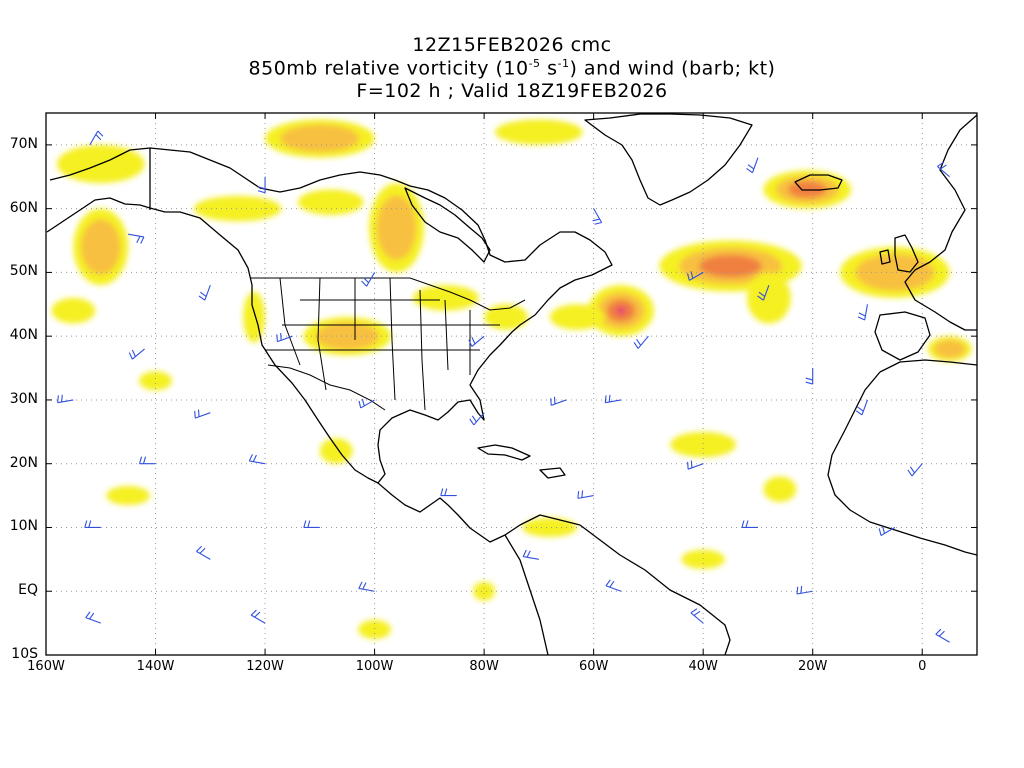  Describe the element at coordinates (922, 666) in the screenshot. I see `longitude-label: 0` at that location.